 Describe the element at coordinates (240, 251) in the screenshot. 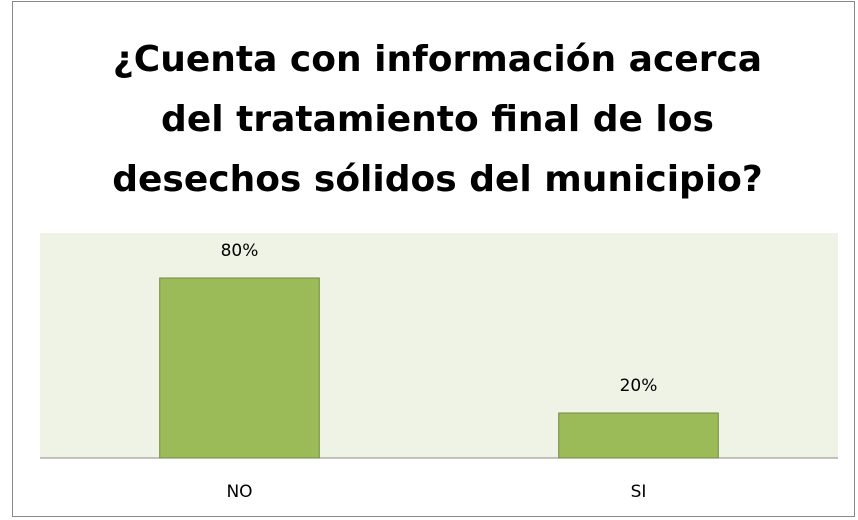

I see `data-label: 80%` at that location.